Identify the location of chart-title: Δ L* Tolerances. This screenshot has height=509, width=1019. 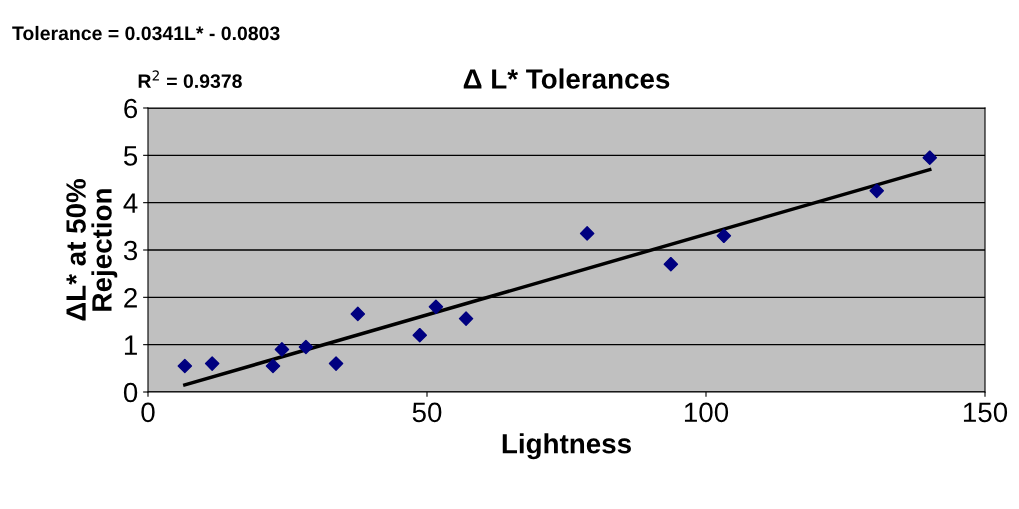
(566, 78).